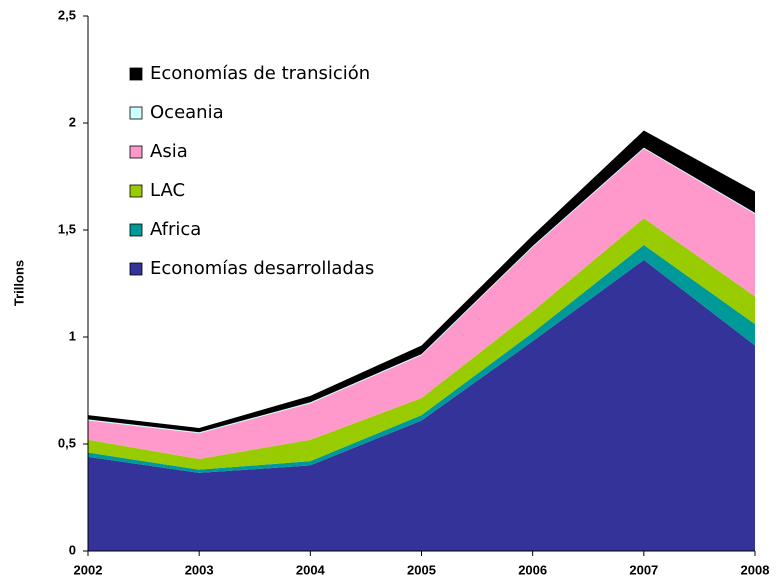 The image size is (777, 584). What do you see at coordinates (67, 14) in the screenshot?
I see `y-tick-label: 2,5` at bounding box center [67, 14].